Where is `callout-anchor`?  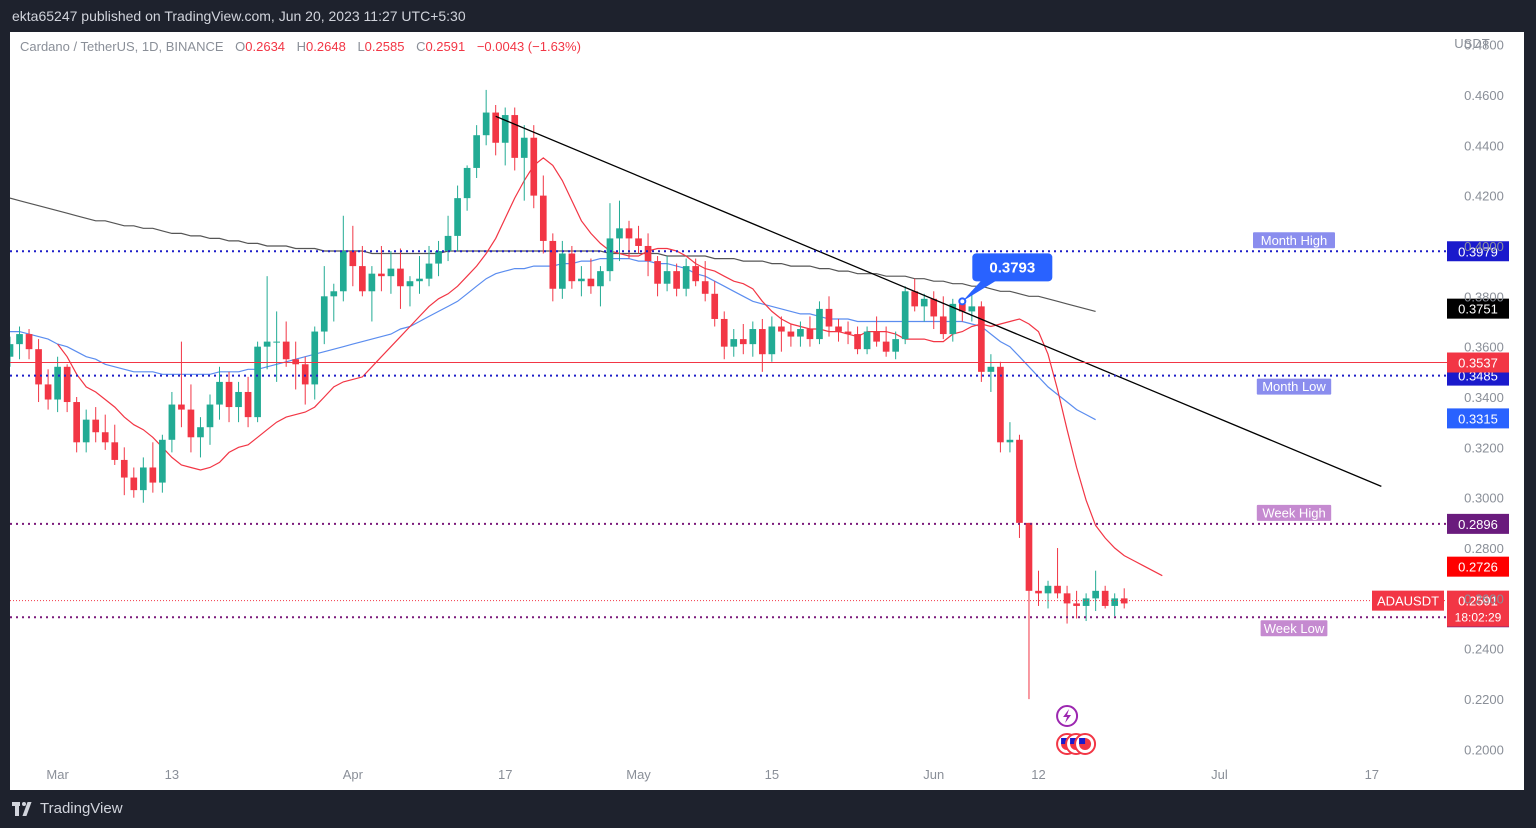 callout-anchor is located at coordinates (962, 301).